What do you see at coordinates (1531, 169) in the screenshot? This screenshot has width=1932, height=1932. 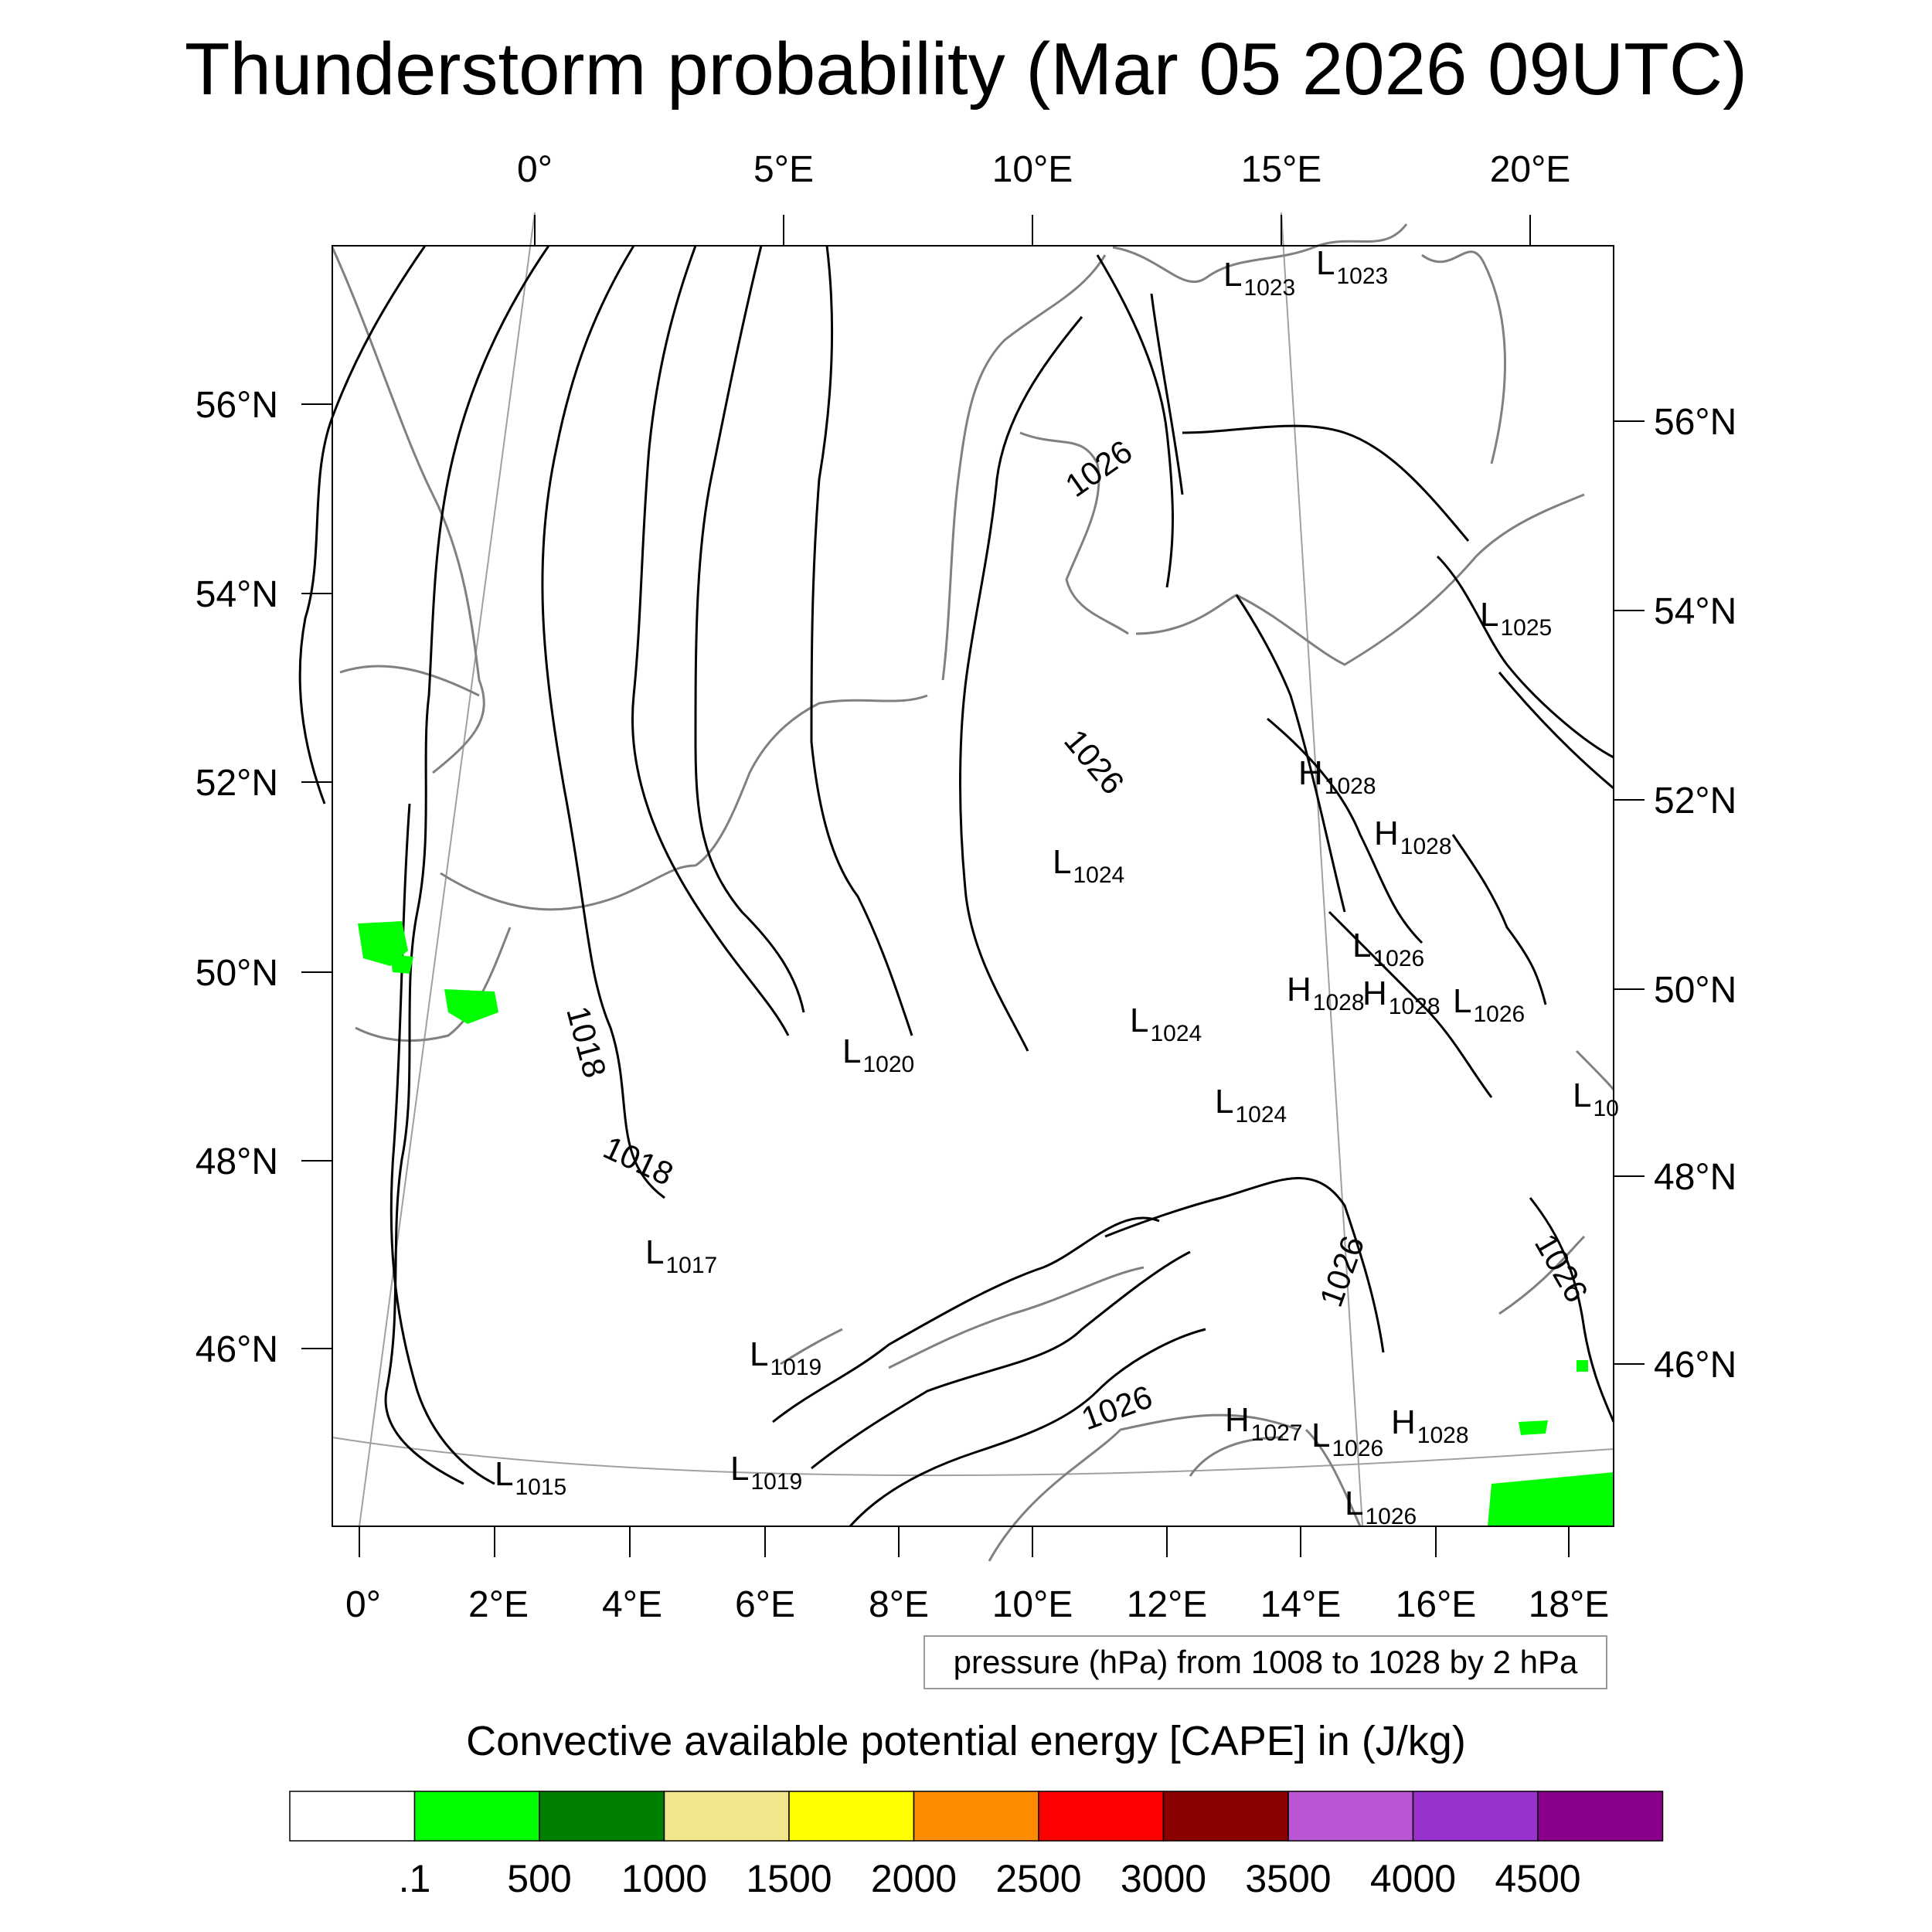 I see `top-lon-label: 20°E` at bounding box center [1531, 169].